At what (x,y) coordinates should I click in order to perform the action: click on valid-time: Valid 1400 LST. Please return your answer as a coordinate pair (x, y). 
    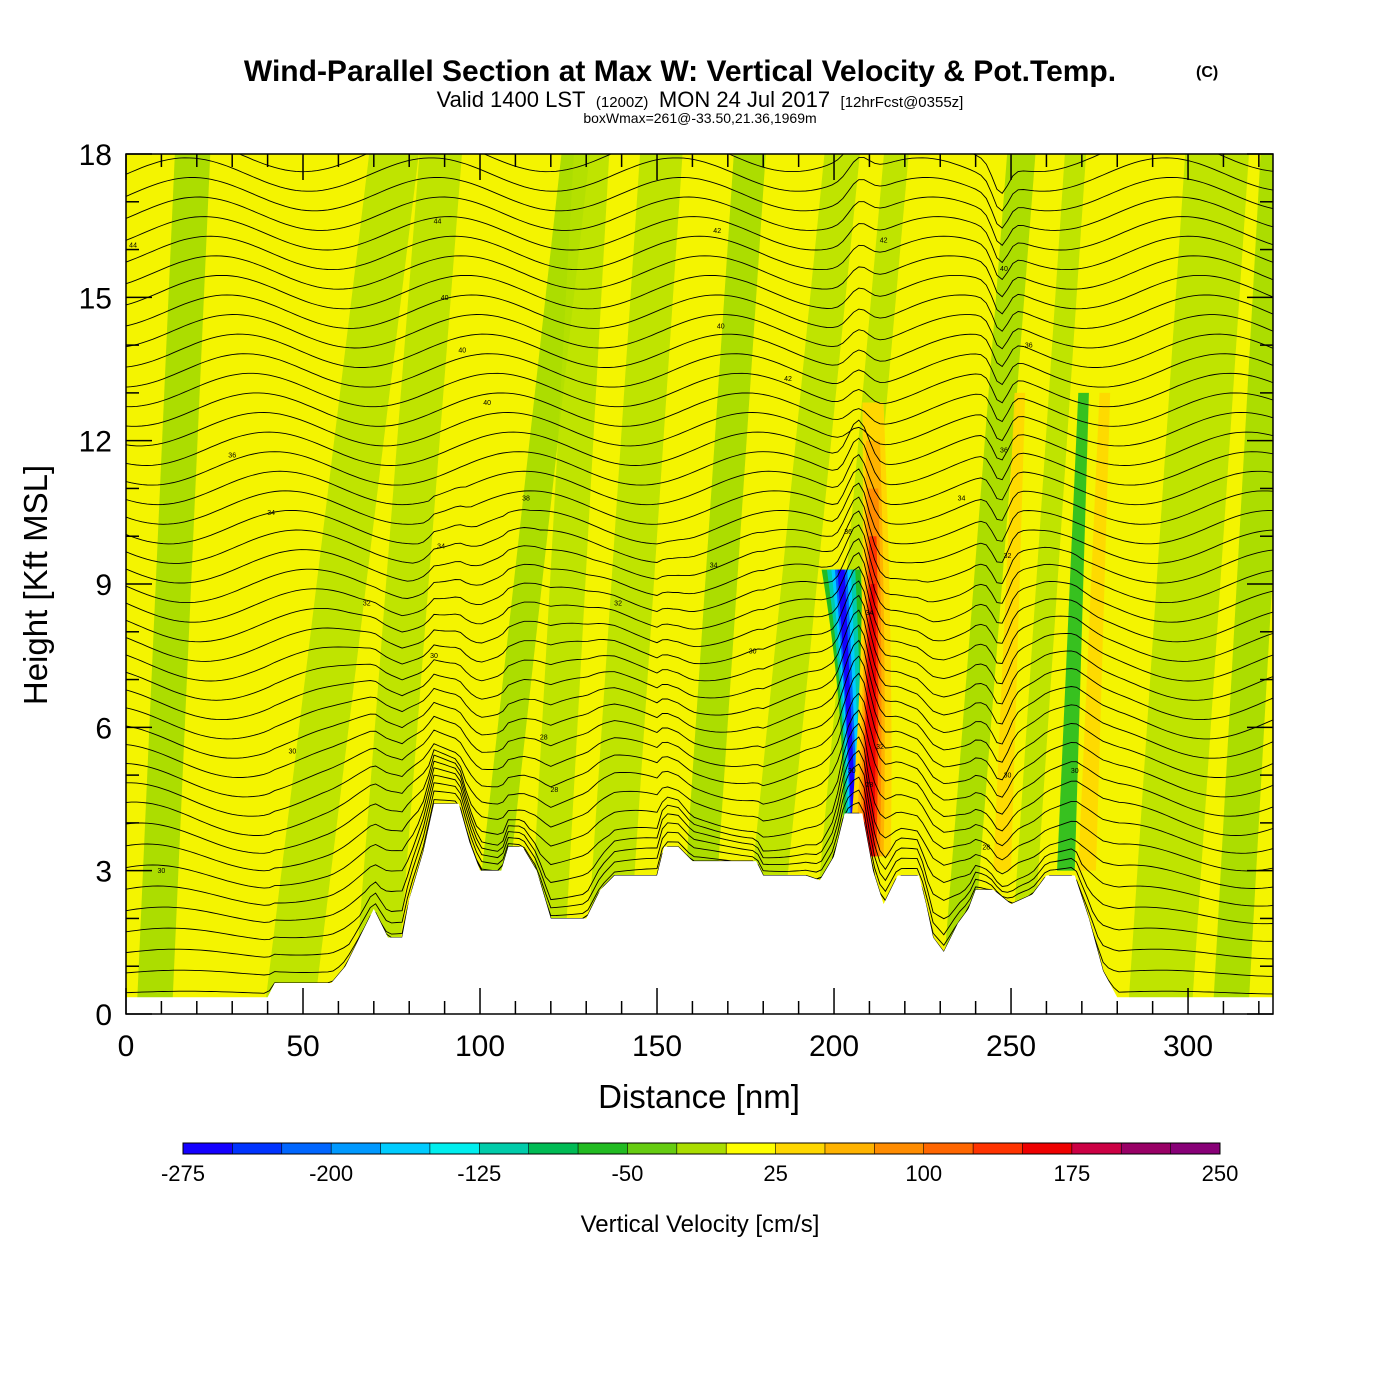
    Looking at the image, I should click on (511, 99).